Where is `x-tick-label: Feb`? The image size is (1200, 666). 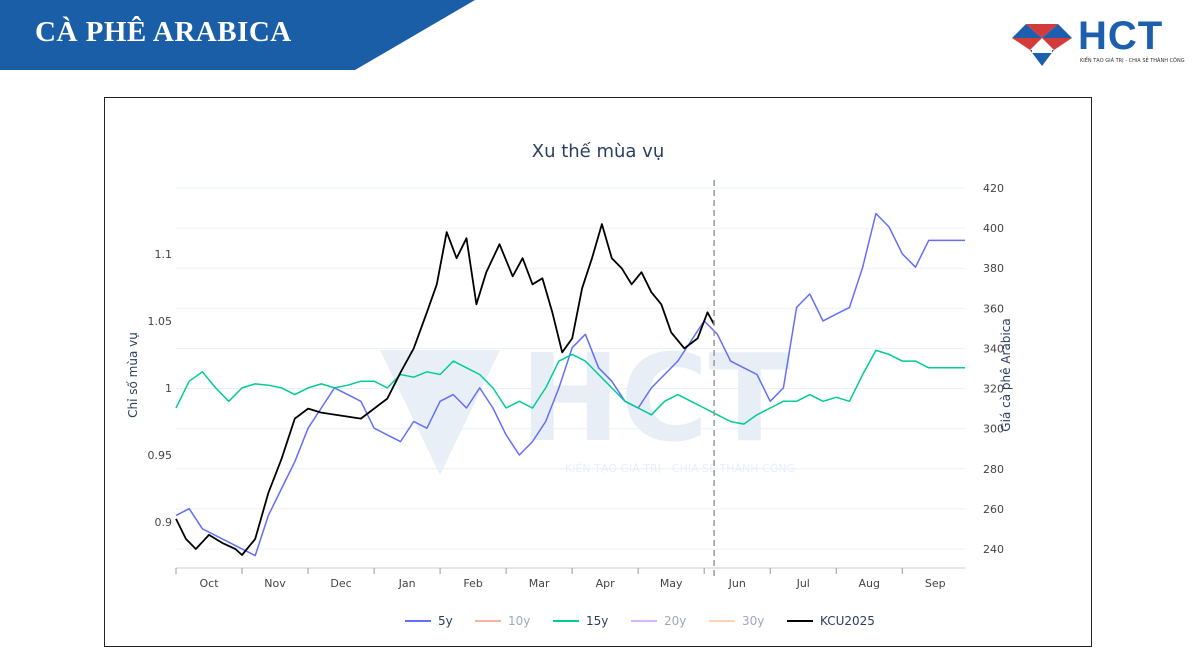
x-tick-label: Feb is located at coordinates (472, 583).